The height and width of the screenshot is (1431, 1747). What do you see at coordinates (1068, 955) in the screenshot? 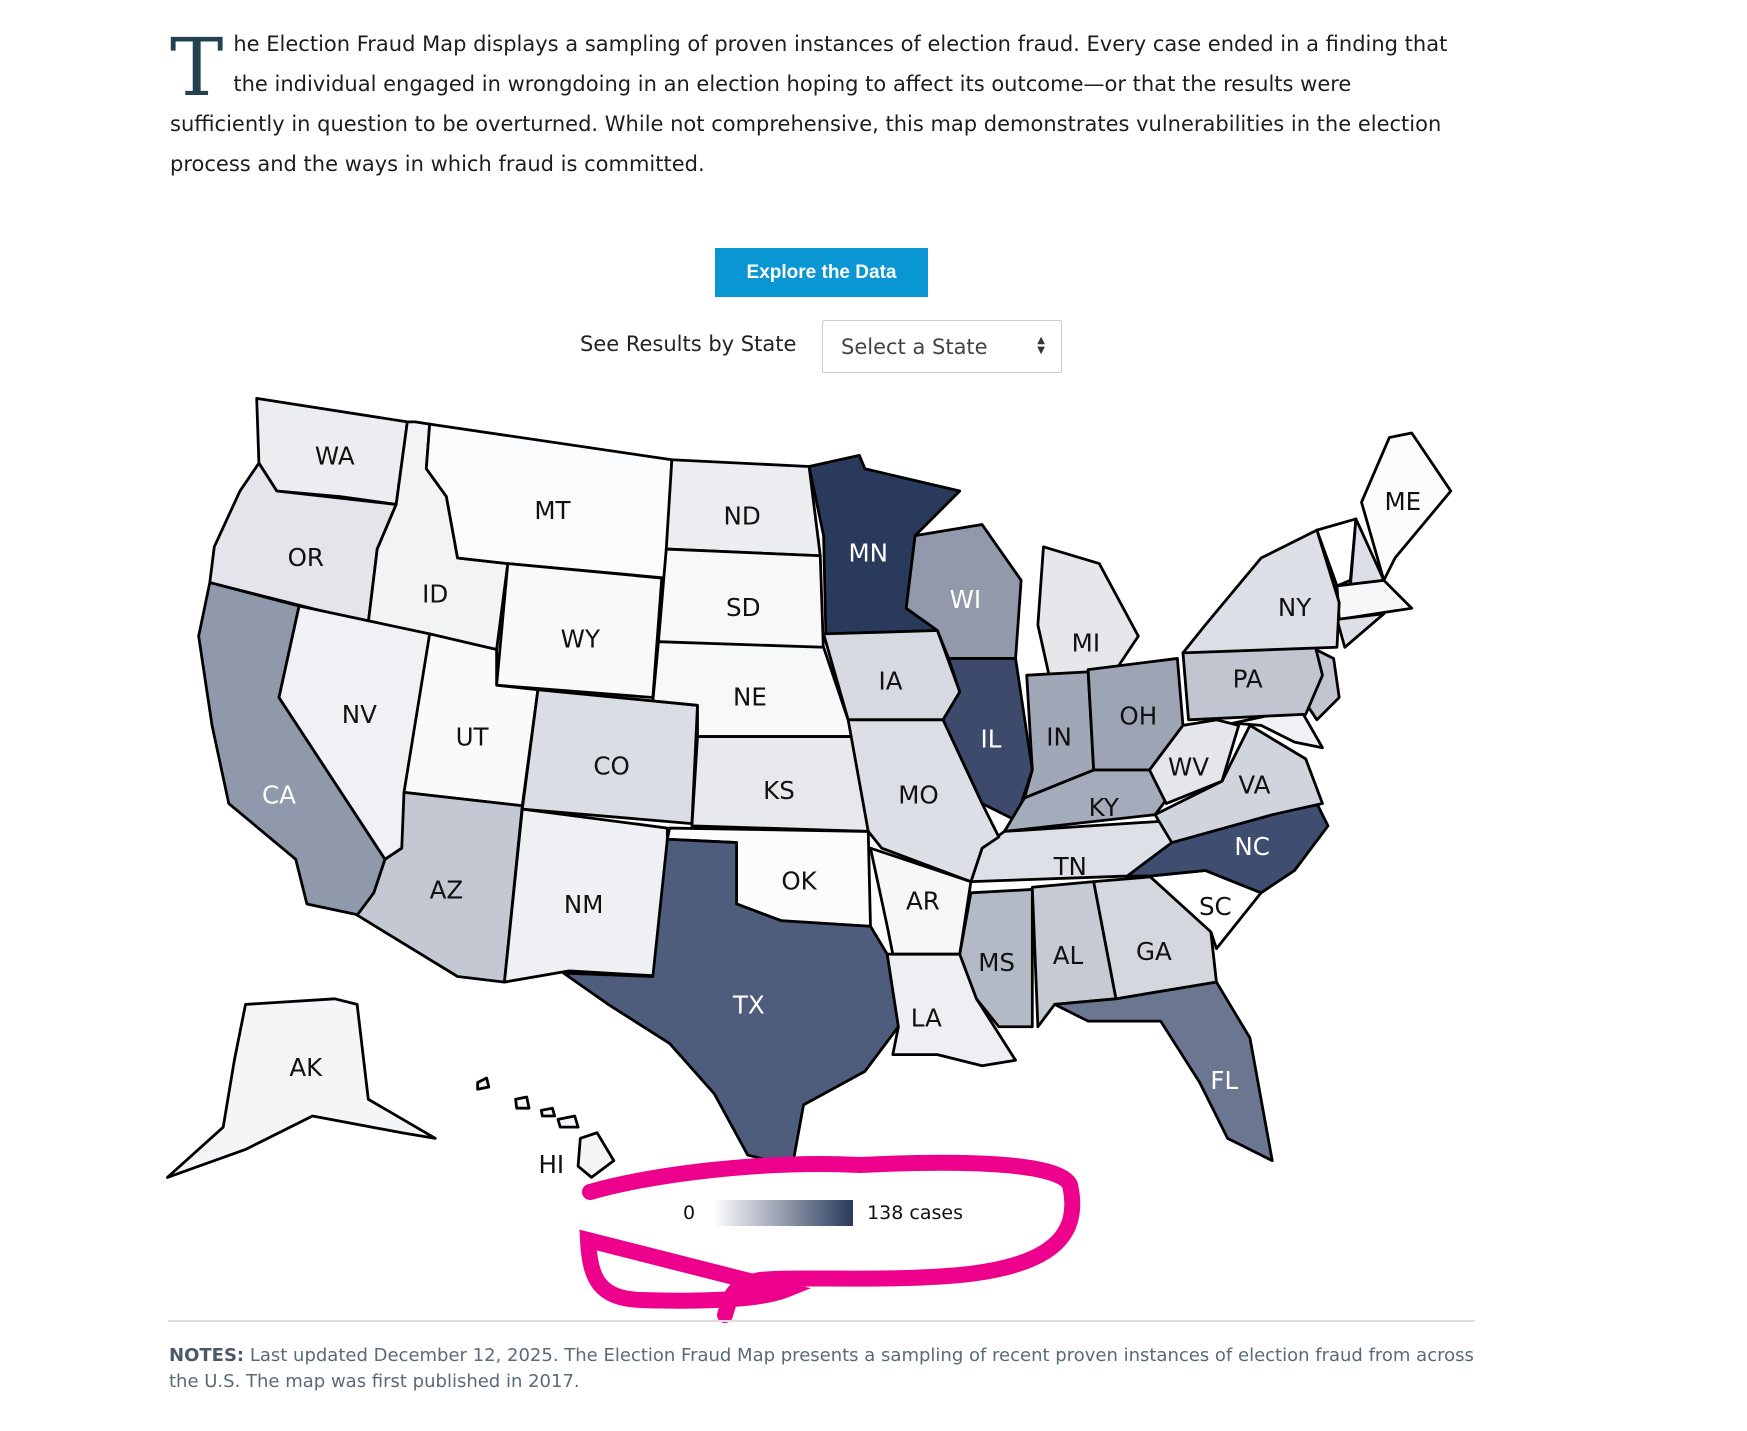
I see `state-label-al: AL` at bounding box center [1068, 955].